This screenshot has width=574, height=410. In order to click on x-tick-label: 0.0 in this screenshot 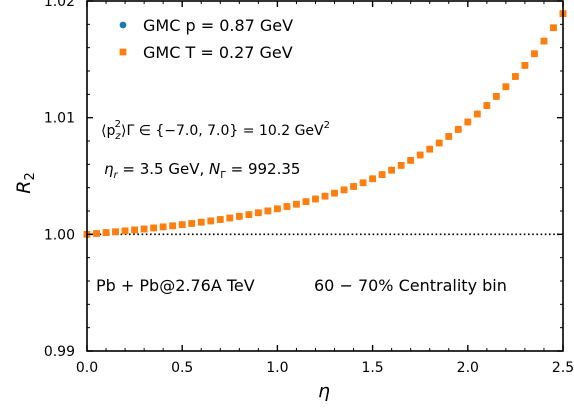, I will do `click(87, 368)`.